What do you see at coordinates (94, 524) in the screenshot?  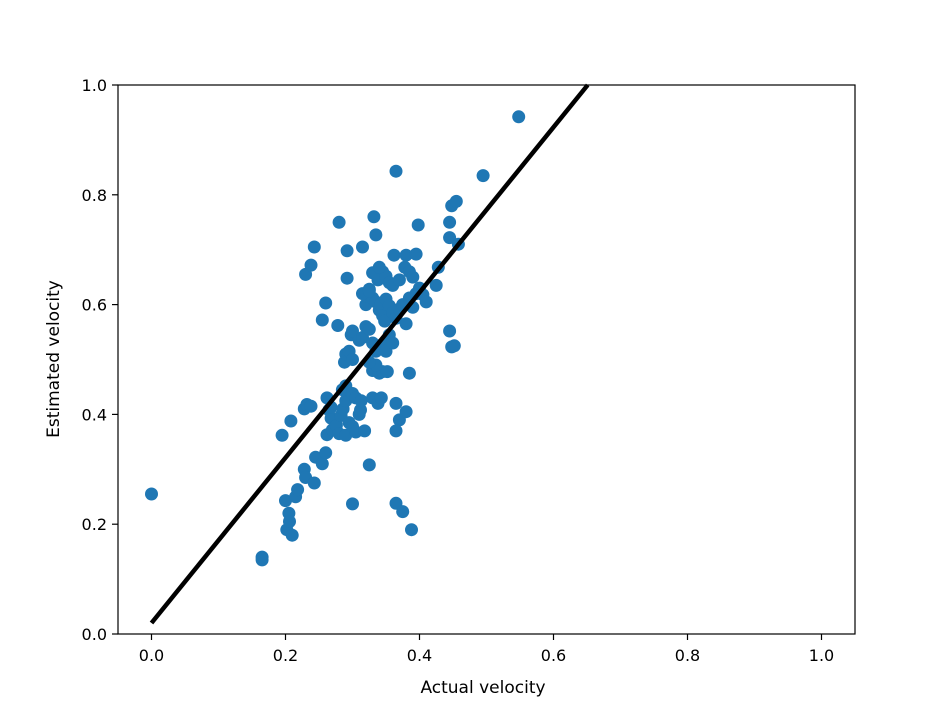 I see `y-tick-label: 0.2` at bounding box center [94, 524].